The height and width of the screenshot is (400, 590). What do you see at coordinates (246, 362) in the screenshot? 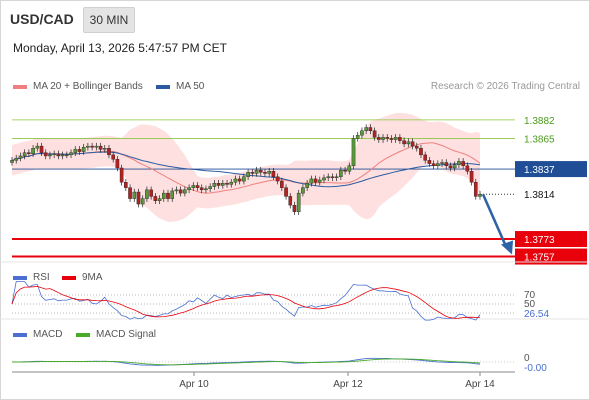
I see `macd-signal-line` at bounding box center [246, 362].